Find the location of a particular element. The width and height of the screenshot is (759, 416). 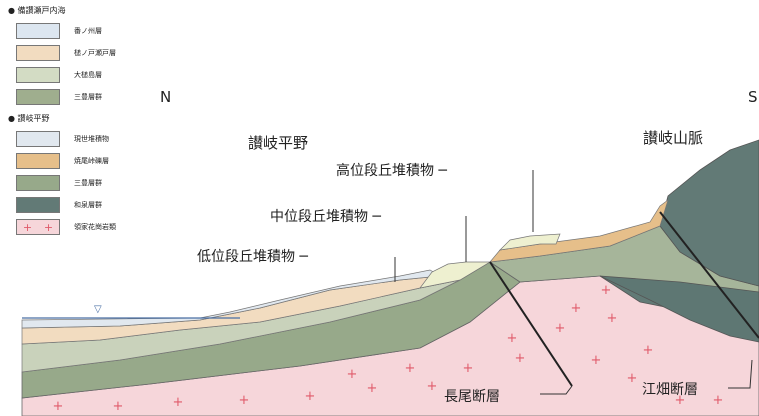

legend-item: 和泉層群 is located at coordinates (88, 205).